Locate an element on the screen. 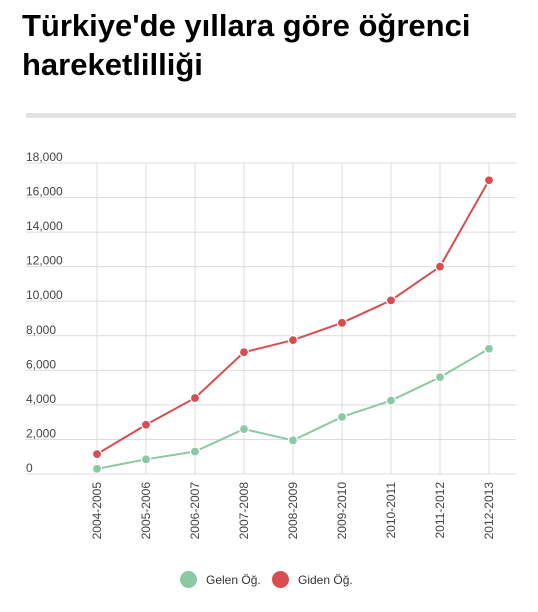  x-tick-label: 2005-2006 is located at coordinates (146, 511).